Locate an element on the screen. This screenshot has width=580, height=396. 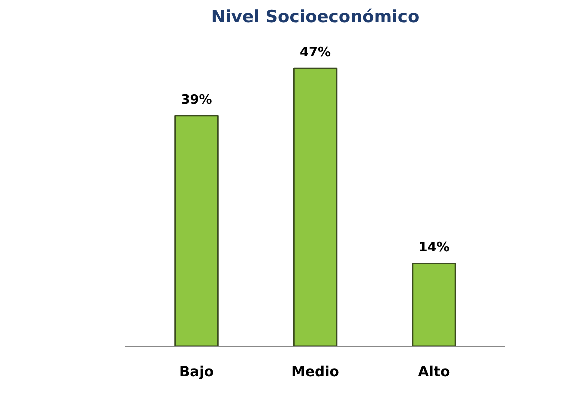
data-label: 14% is located at coordinates (434, 248).